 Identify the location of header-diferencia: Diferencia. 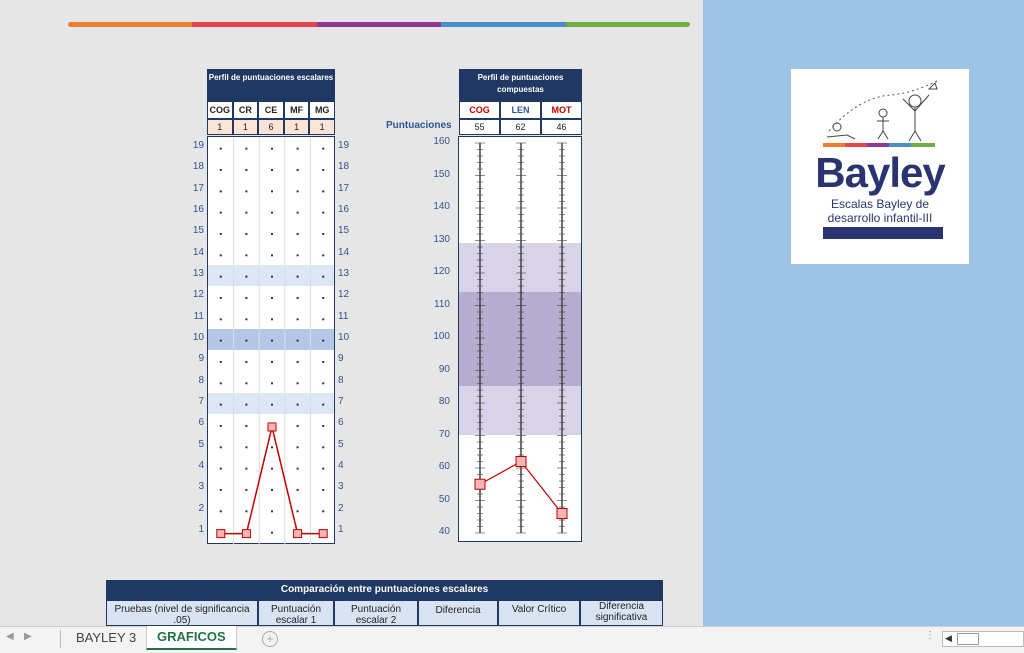
(458, 613).